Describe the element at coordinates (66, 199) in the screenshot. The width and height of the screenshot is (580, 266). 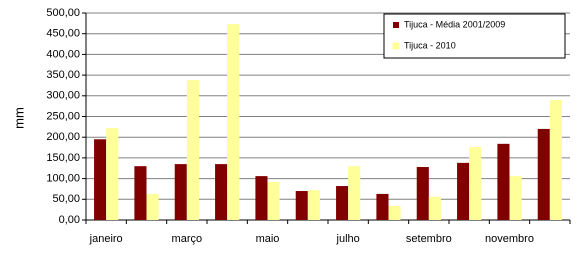
I see `y-tick-label: 50,00` at that location.